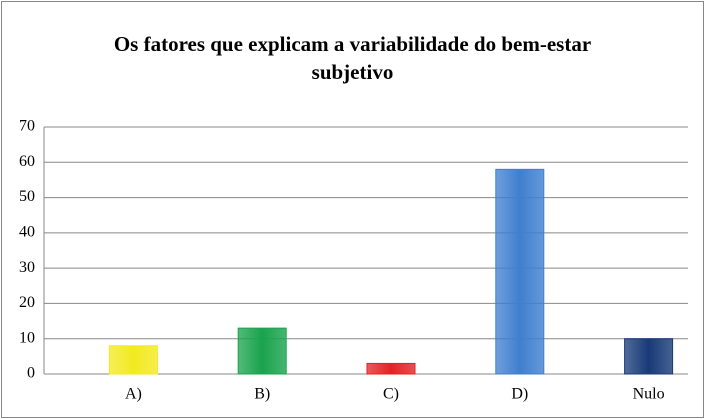 This screenshot has width=705, height=419. Describe the element at coordinates (27, 232) in the screenshot. I see `y-tick-label: 40` at that location.